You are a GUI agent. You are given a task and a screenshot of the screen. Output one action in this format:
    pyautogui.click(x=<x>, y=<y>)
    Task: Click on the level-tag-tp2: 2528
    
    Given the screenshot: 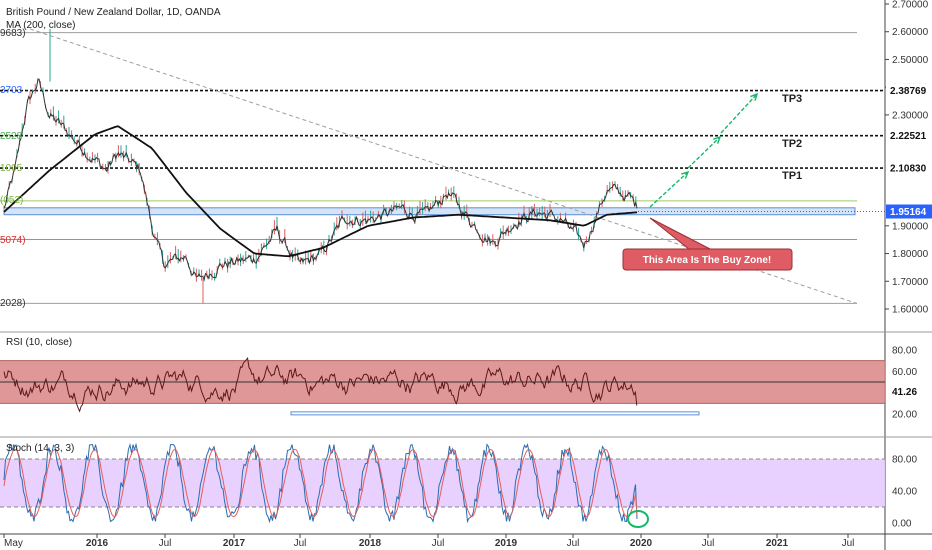 What is the action you would take?
    pyautogui.click(x=11, y=136)
    